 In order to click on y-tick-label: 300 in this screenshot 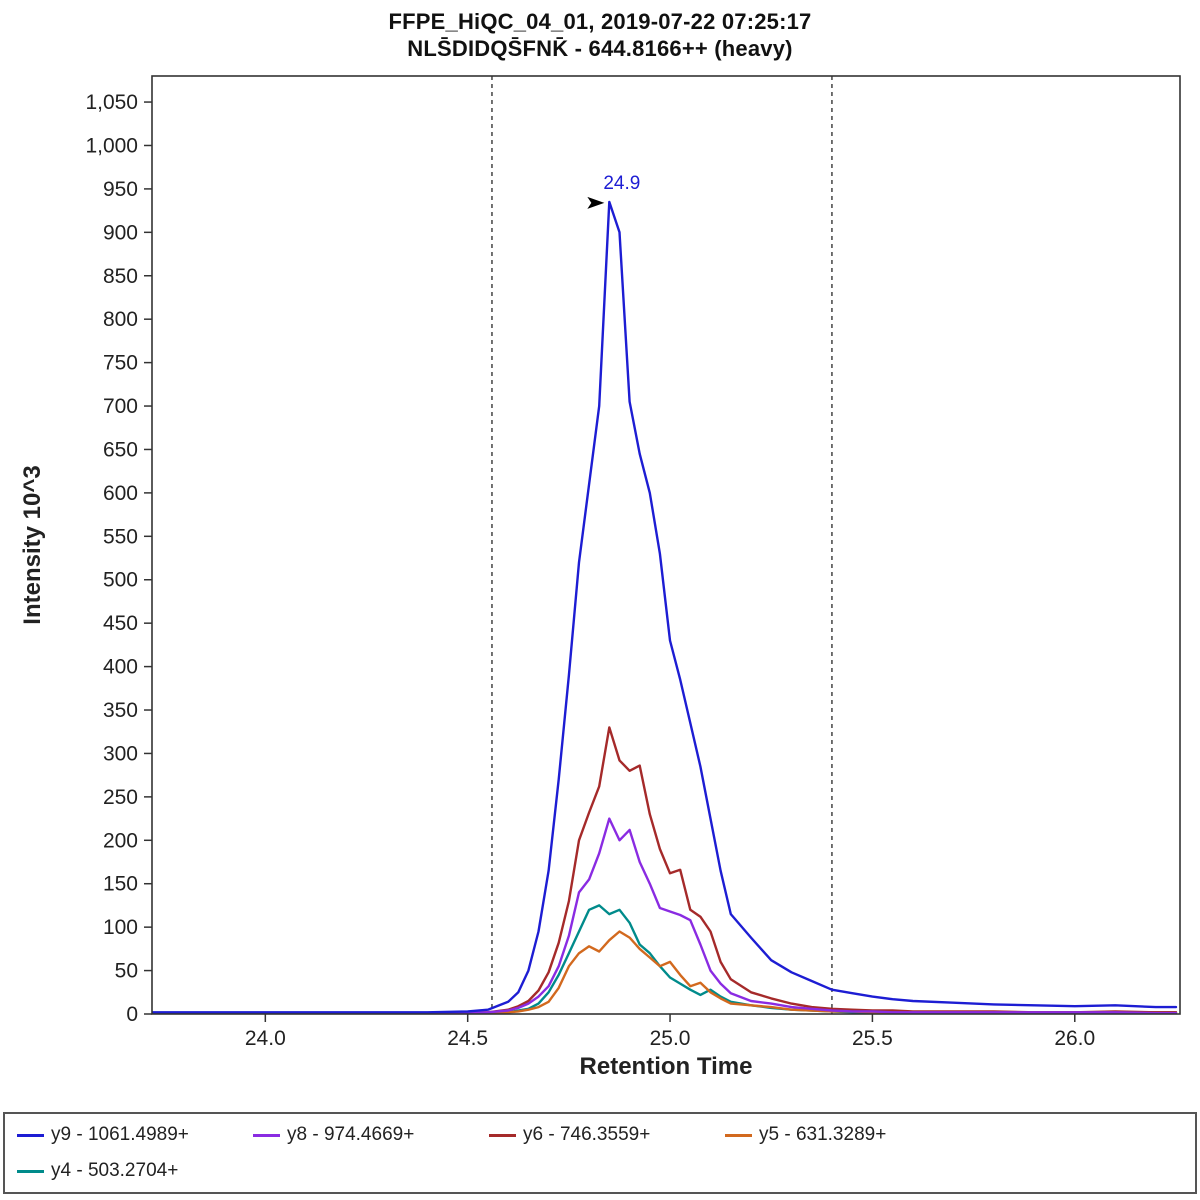, I will do `click(120, 753)`.